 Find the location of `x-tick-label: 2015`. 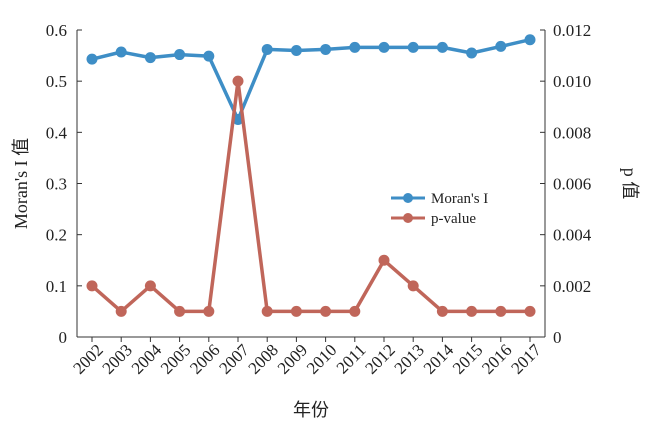

x-tick-label: 2015 is located at coordinates (467, 358).